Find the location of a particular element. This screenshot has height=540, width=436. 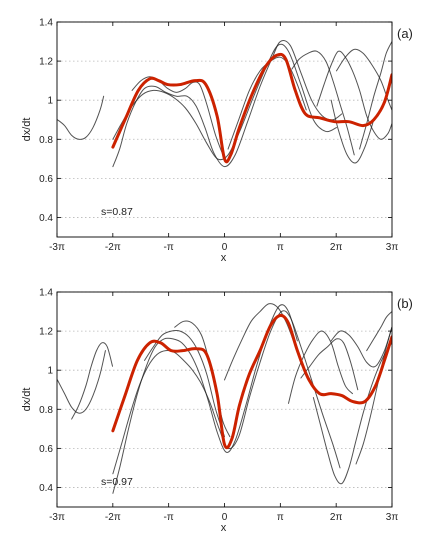

parameter-annotation: s=0.87 is located at coordinates (117, 212).